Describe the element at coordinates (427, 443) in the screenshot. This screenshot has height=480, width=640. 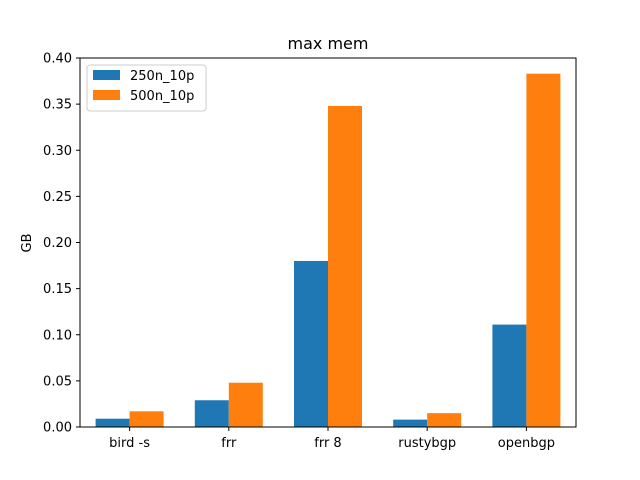
I see `x-tick-label: rustybgp` at that location.